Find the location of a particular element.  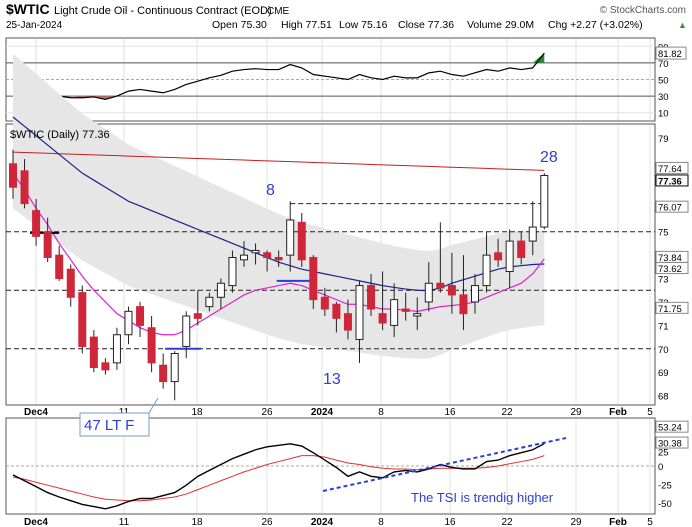

long-ma-line is located at coordinates (278, 161).